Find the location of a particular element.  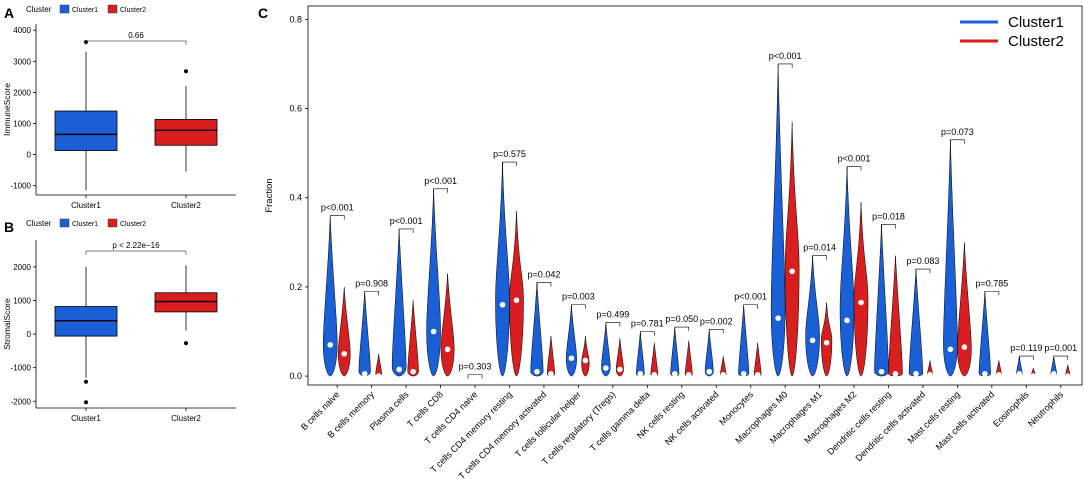

panel-letter: C is located at coordinates (263, 13).